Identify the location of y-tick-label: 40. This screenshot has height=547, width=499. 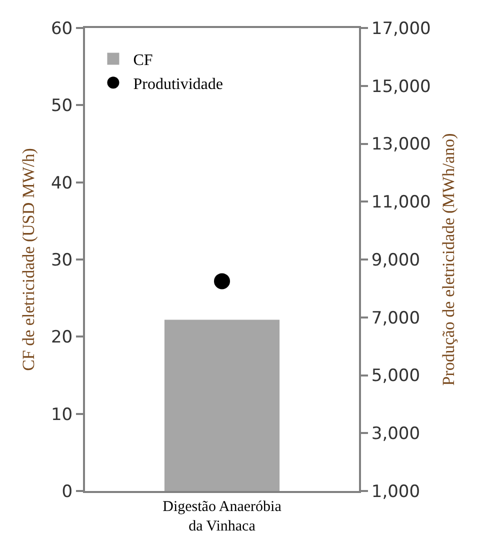
(61, 183).